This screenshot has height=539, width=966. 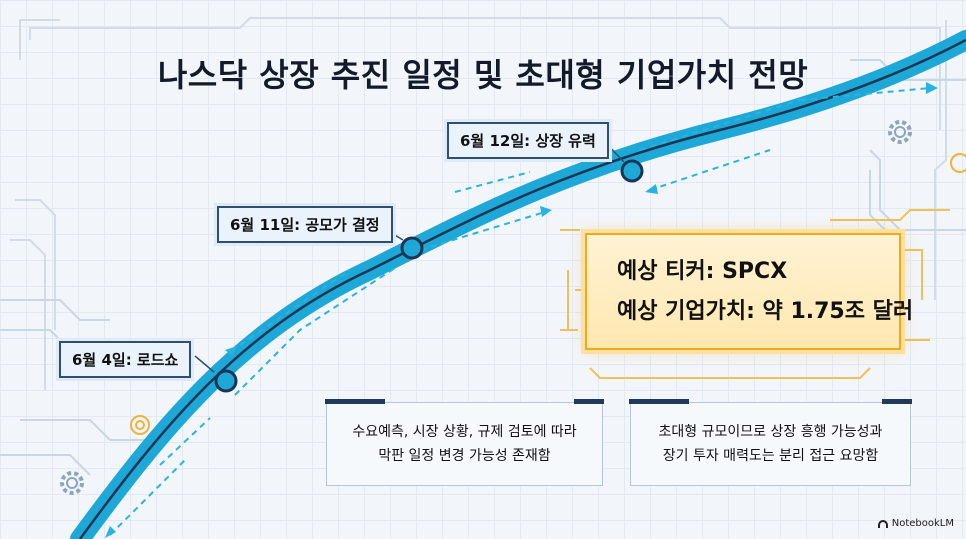 I want to click on notebooklm-logo-icon, so click(x=882, y=523).